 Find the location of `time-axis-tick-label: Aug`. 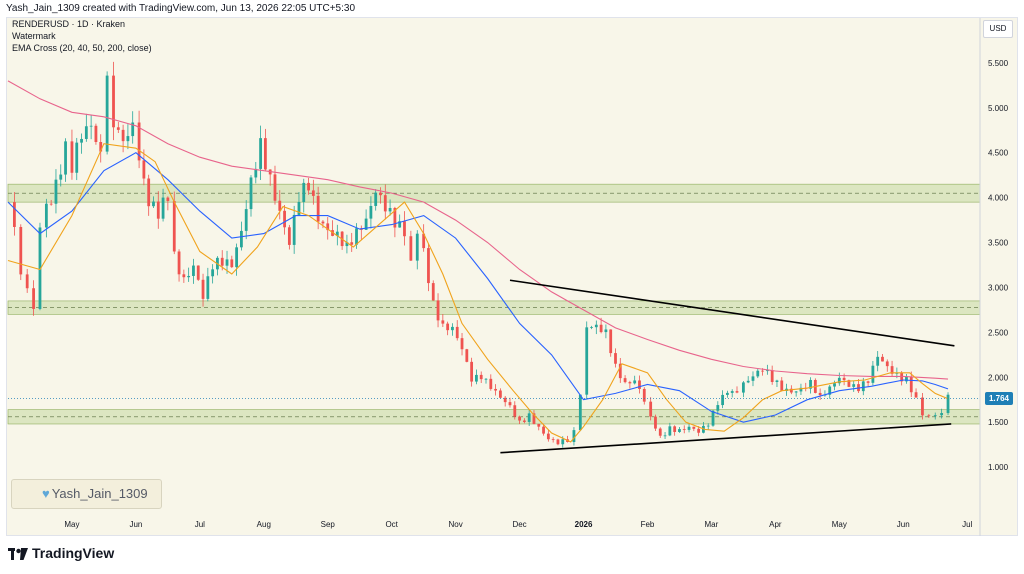

time-axis-tick-label: Aug is located at coordinates (264, 524).